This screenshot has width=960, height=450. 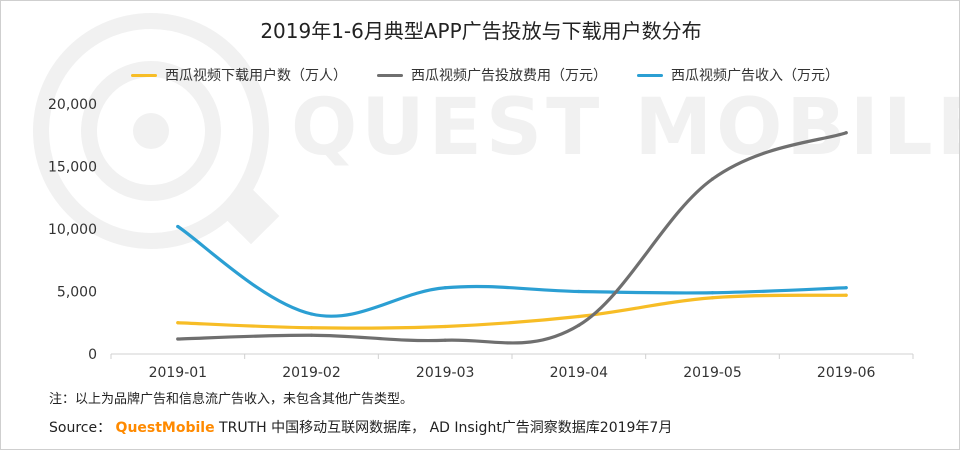 I want to click on y-tick-label: 0, so click(x=92, y=355).